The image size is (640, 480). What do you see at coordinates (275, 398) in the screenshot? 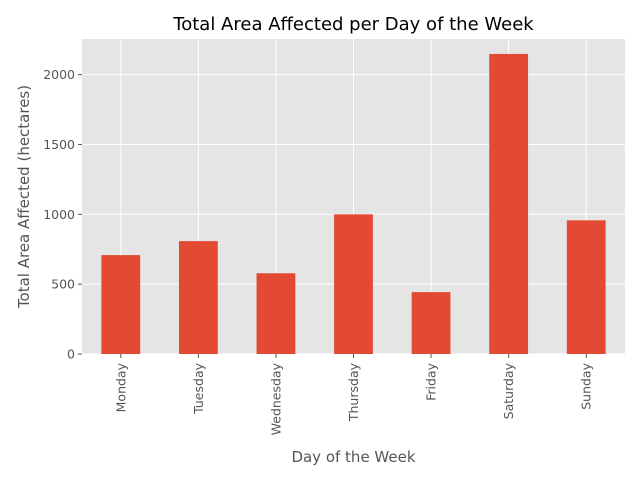
I see `x-tick-label: Wednesday` at bounding box center [275, 398].